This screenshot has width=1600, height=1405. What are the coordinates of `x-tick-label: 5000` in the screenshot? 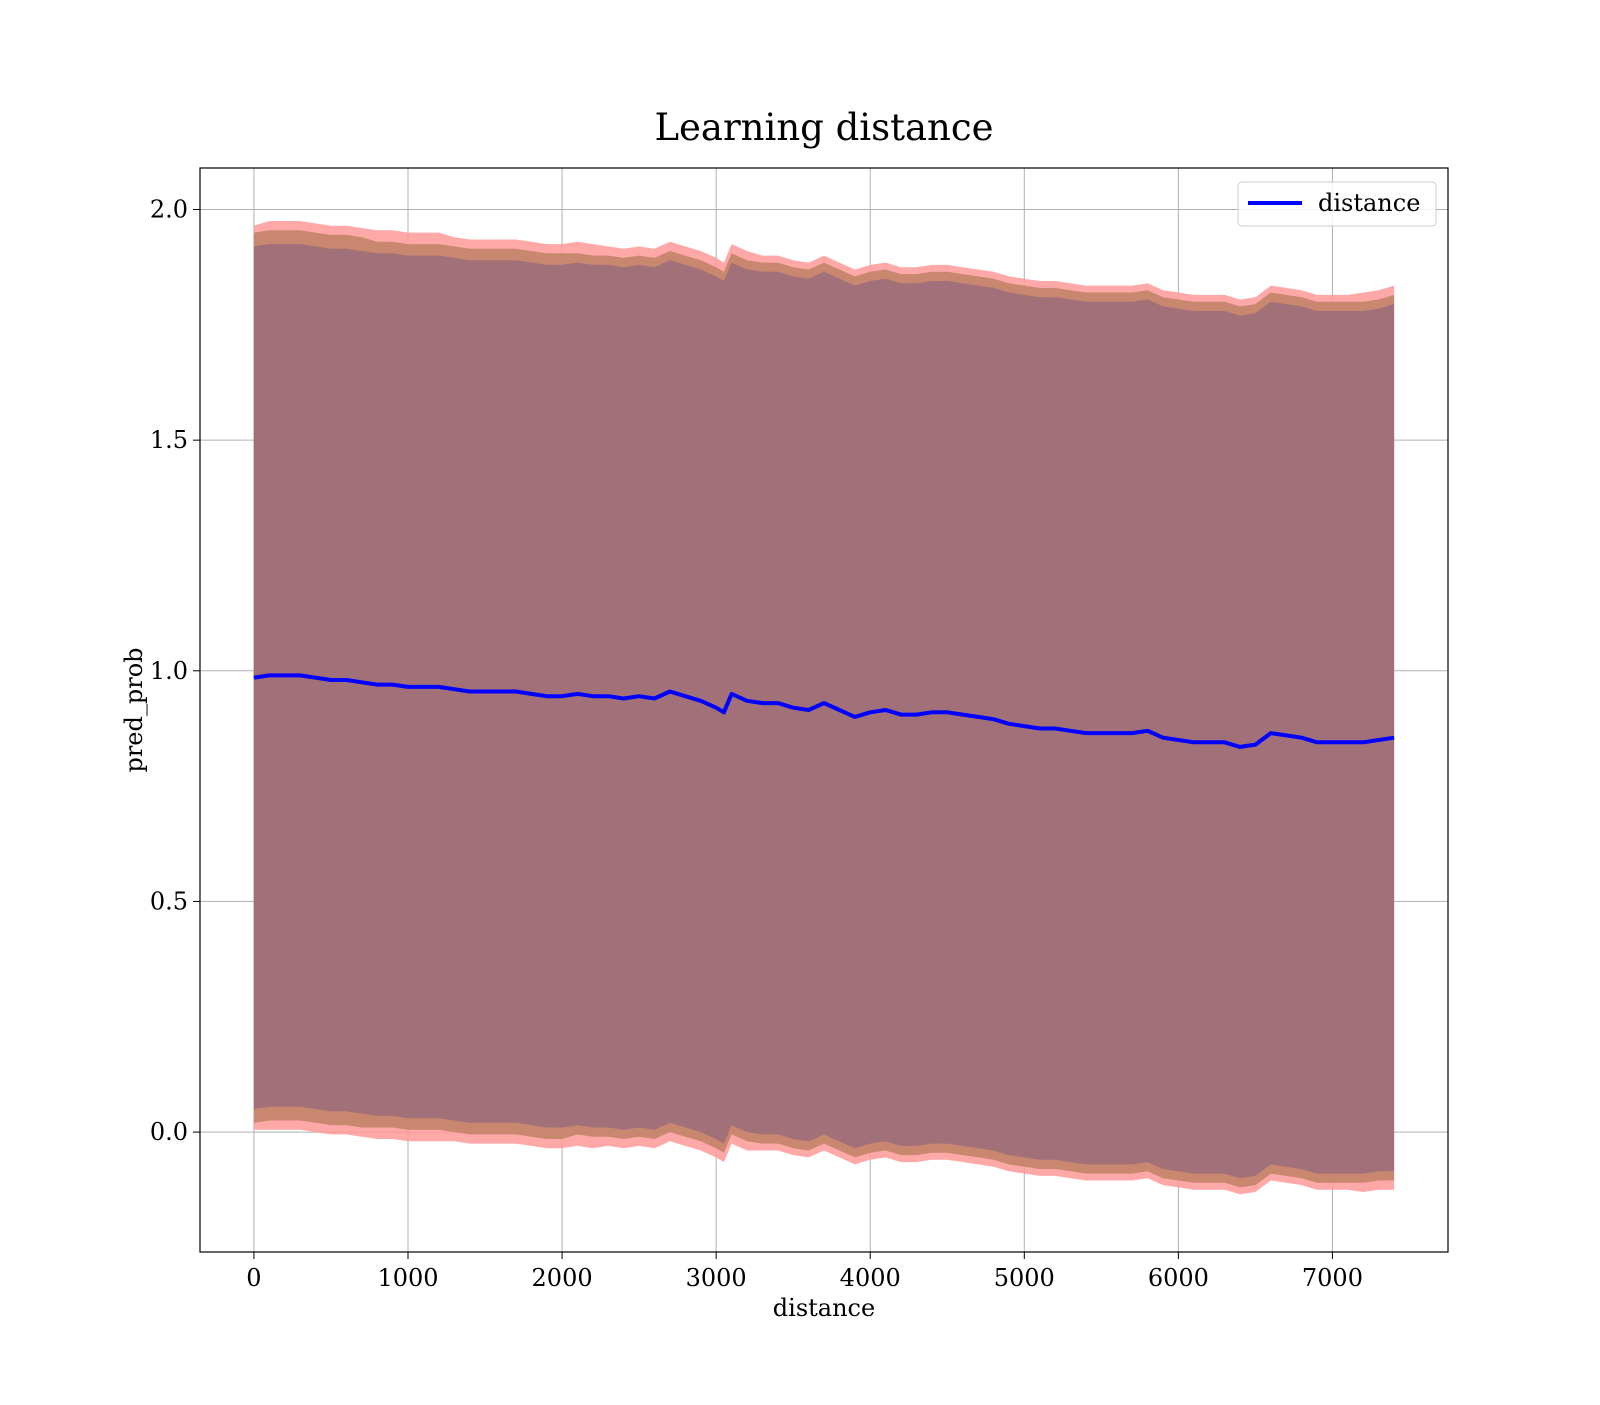 It's located at (1024, 1278).